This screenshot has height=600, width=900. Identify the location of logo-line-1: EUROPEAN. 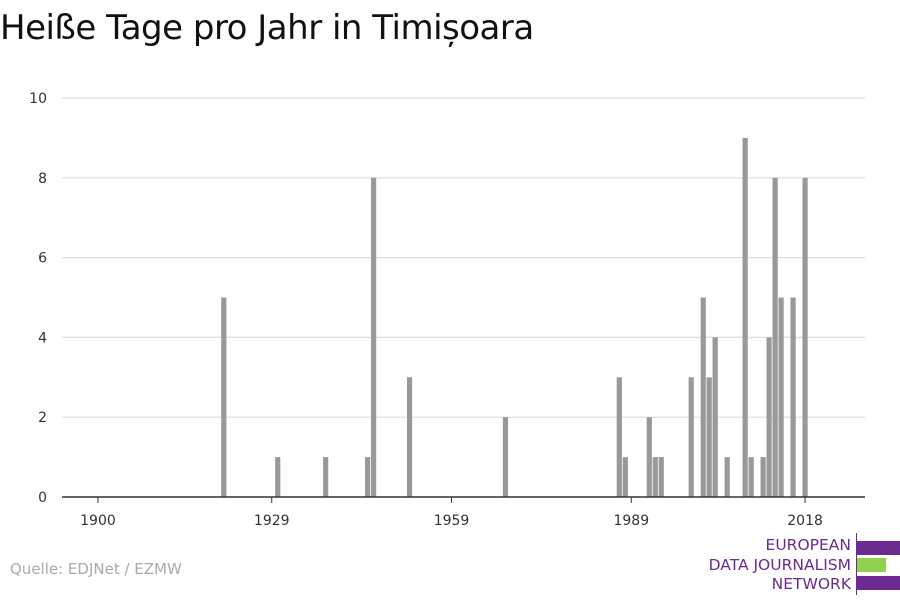
(808, 545).